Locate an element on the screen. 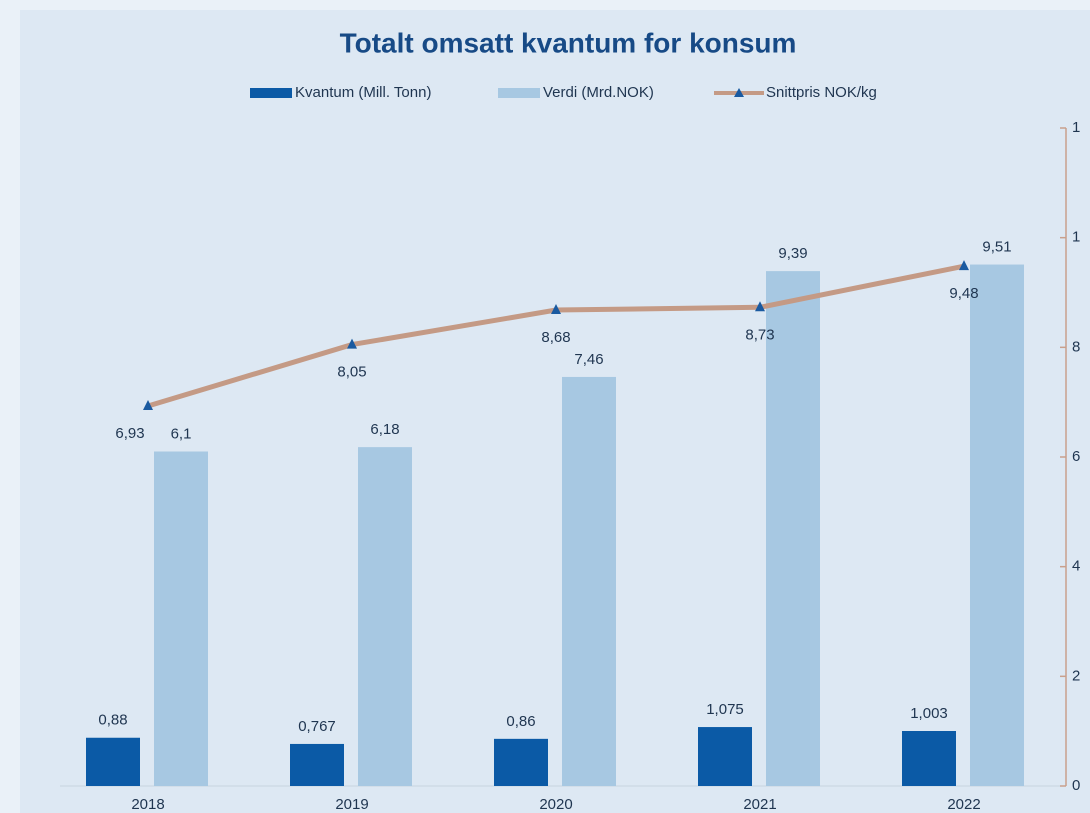 Image resolution: width=1090 pixels, height=813 pixels. legend-label: Snittpris NOK/kg is located at coordinates (821, 92).